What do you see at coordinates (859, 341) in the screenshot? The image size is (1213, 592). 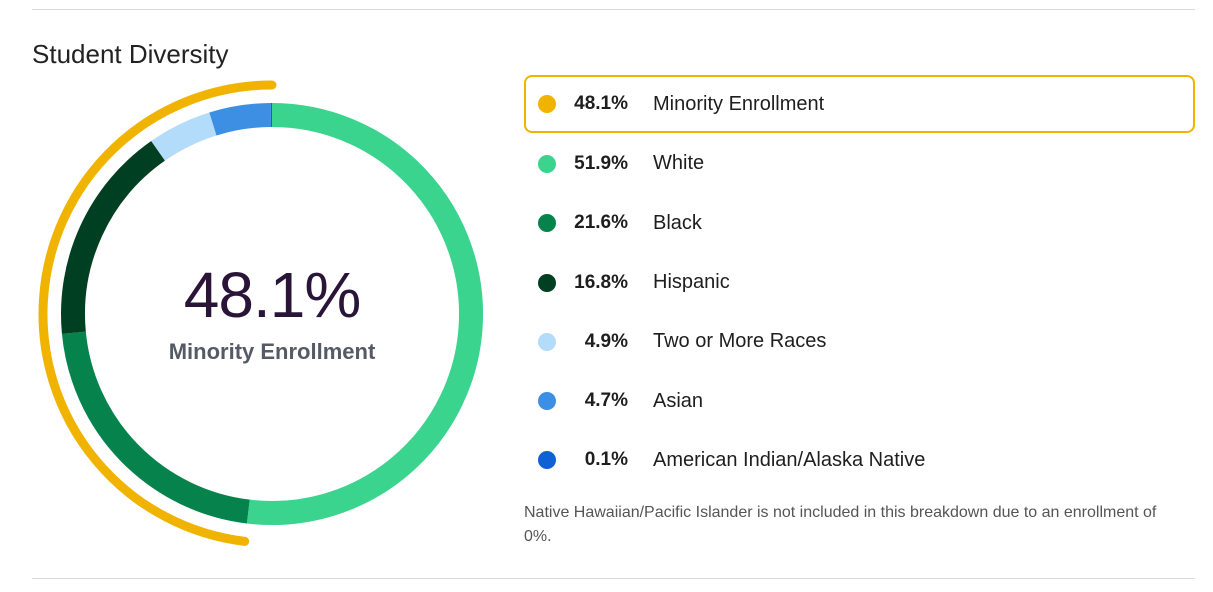 I see `legend-item-two-or-more-races: 4.9% Two or More Races` at bounding box center [859, 341].